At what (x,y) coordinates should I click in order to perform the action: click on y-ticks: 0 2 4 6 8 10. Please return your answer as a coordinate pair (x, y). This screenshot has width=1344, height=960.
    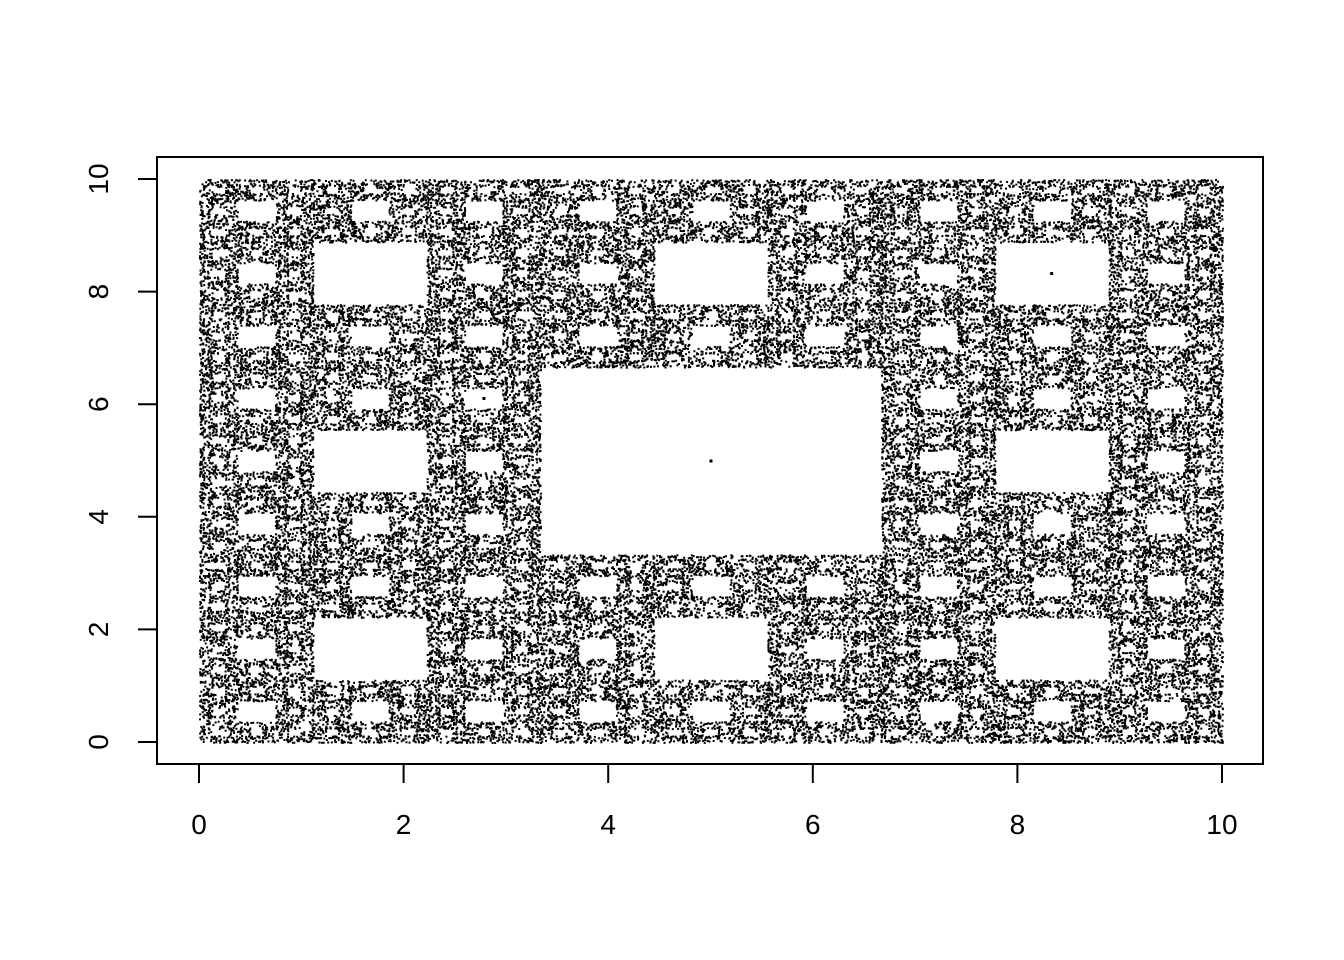
    Looking at the image, I should click on (120, 456).